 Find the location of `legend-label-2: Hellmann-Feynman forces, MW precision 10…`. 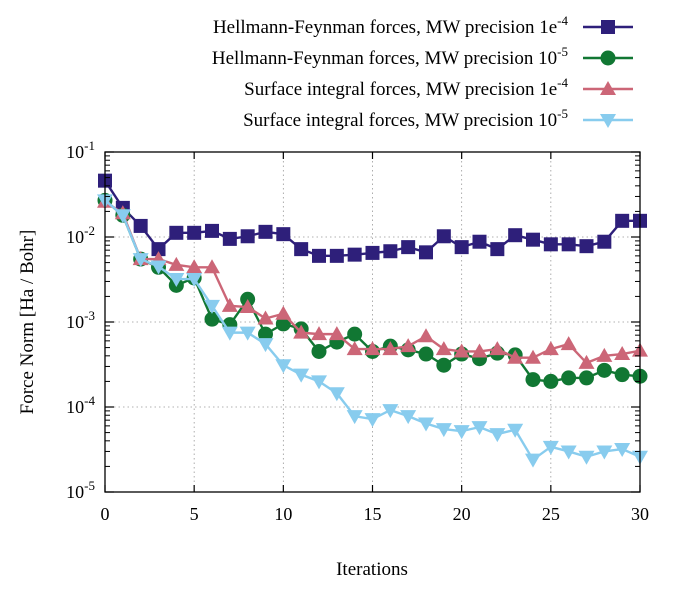

legend-label-2: Hellmann-Feynman forces, MW precision 10… is located at coordinates (390, 56).